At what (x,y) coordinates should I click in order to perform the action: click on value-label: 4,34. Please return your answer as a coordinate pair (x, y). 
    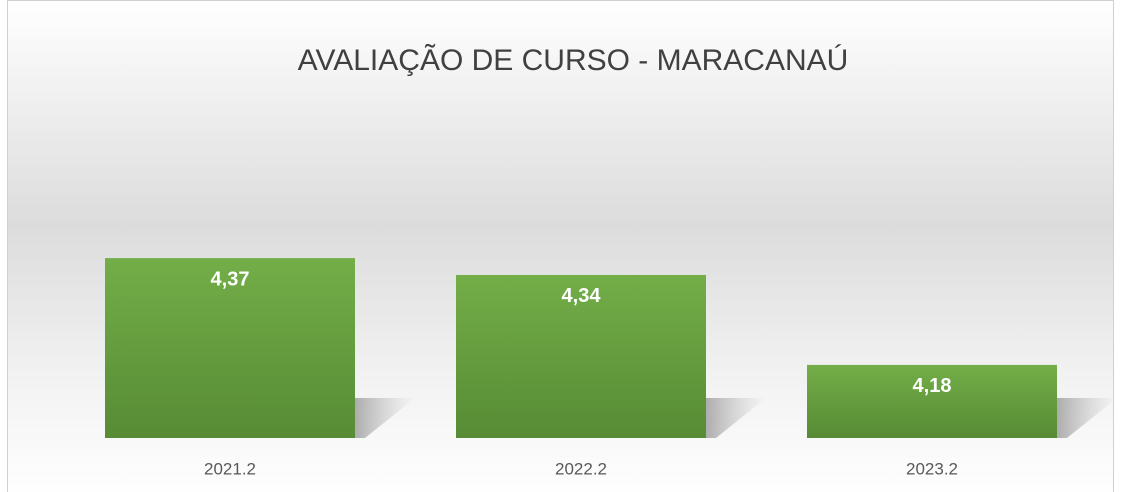
    Looking at the image, I should click on (582, 296).